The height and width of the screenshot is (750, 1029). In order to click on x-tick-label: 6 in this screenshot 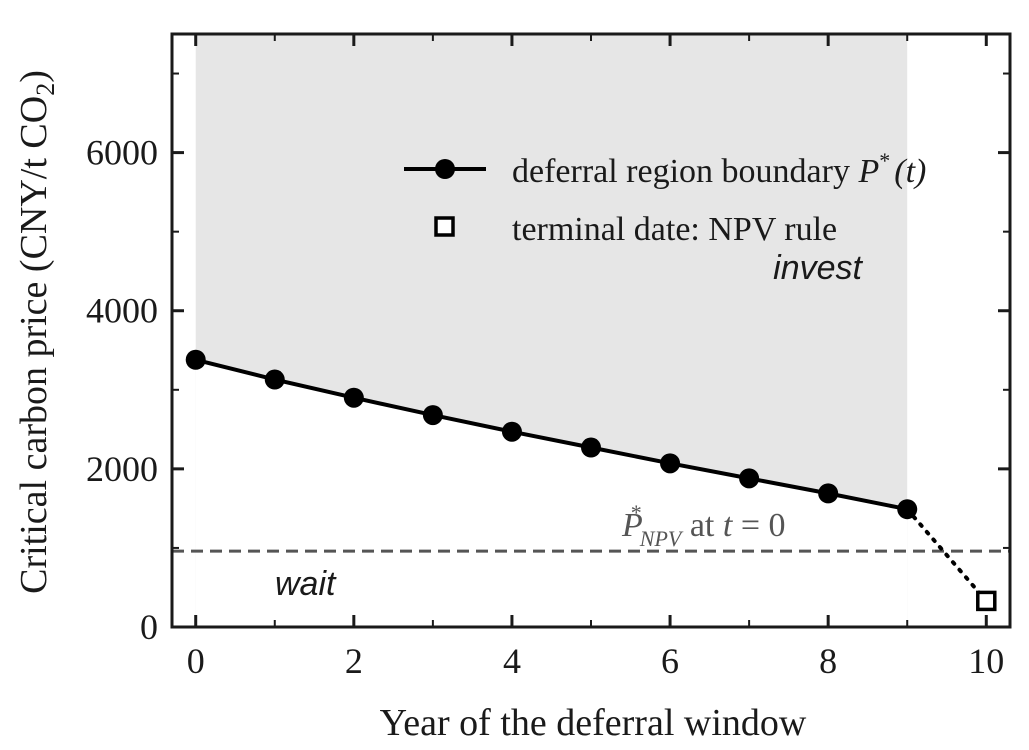, I will do `click(670, 661)`.